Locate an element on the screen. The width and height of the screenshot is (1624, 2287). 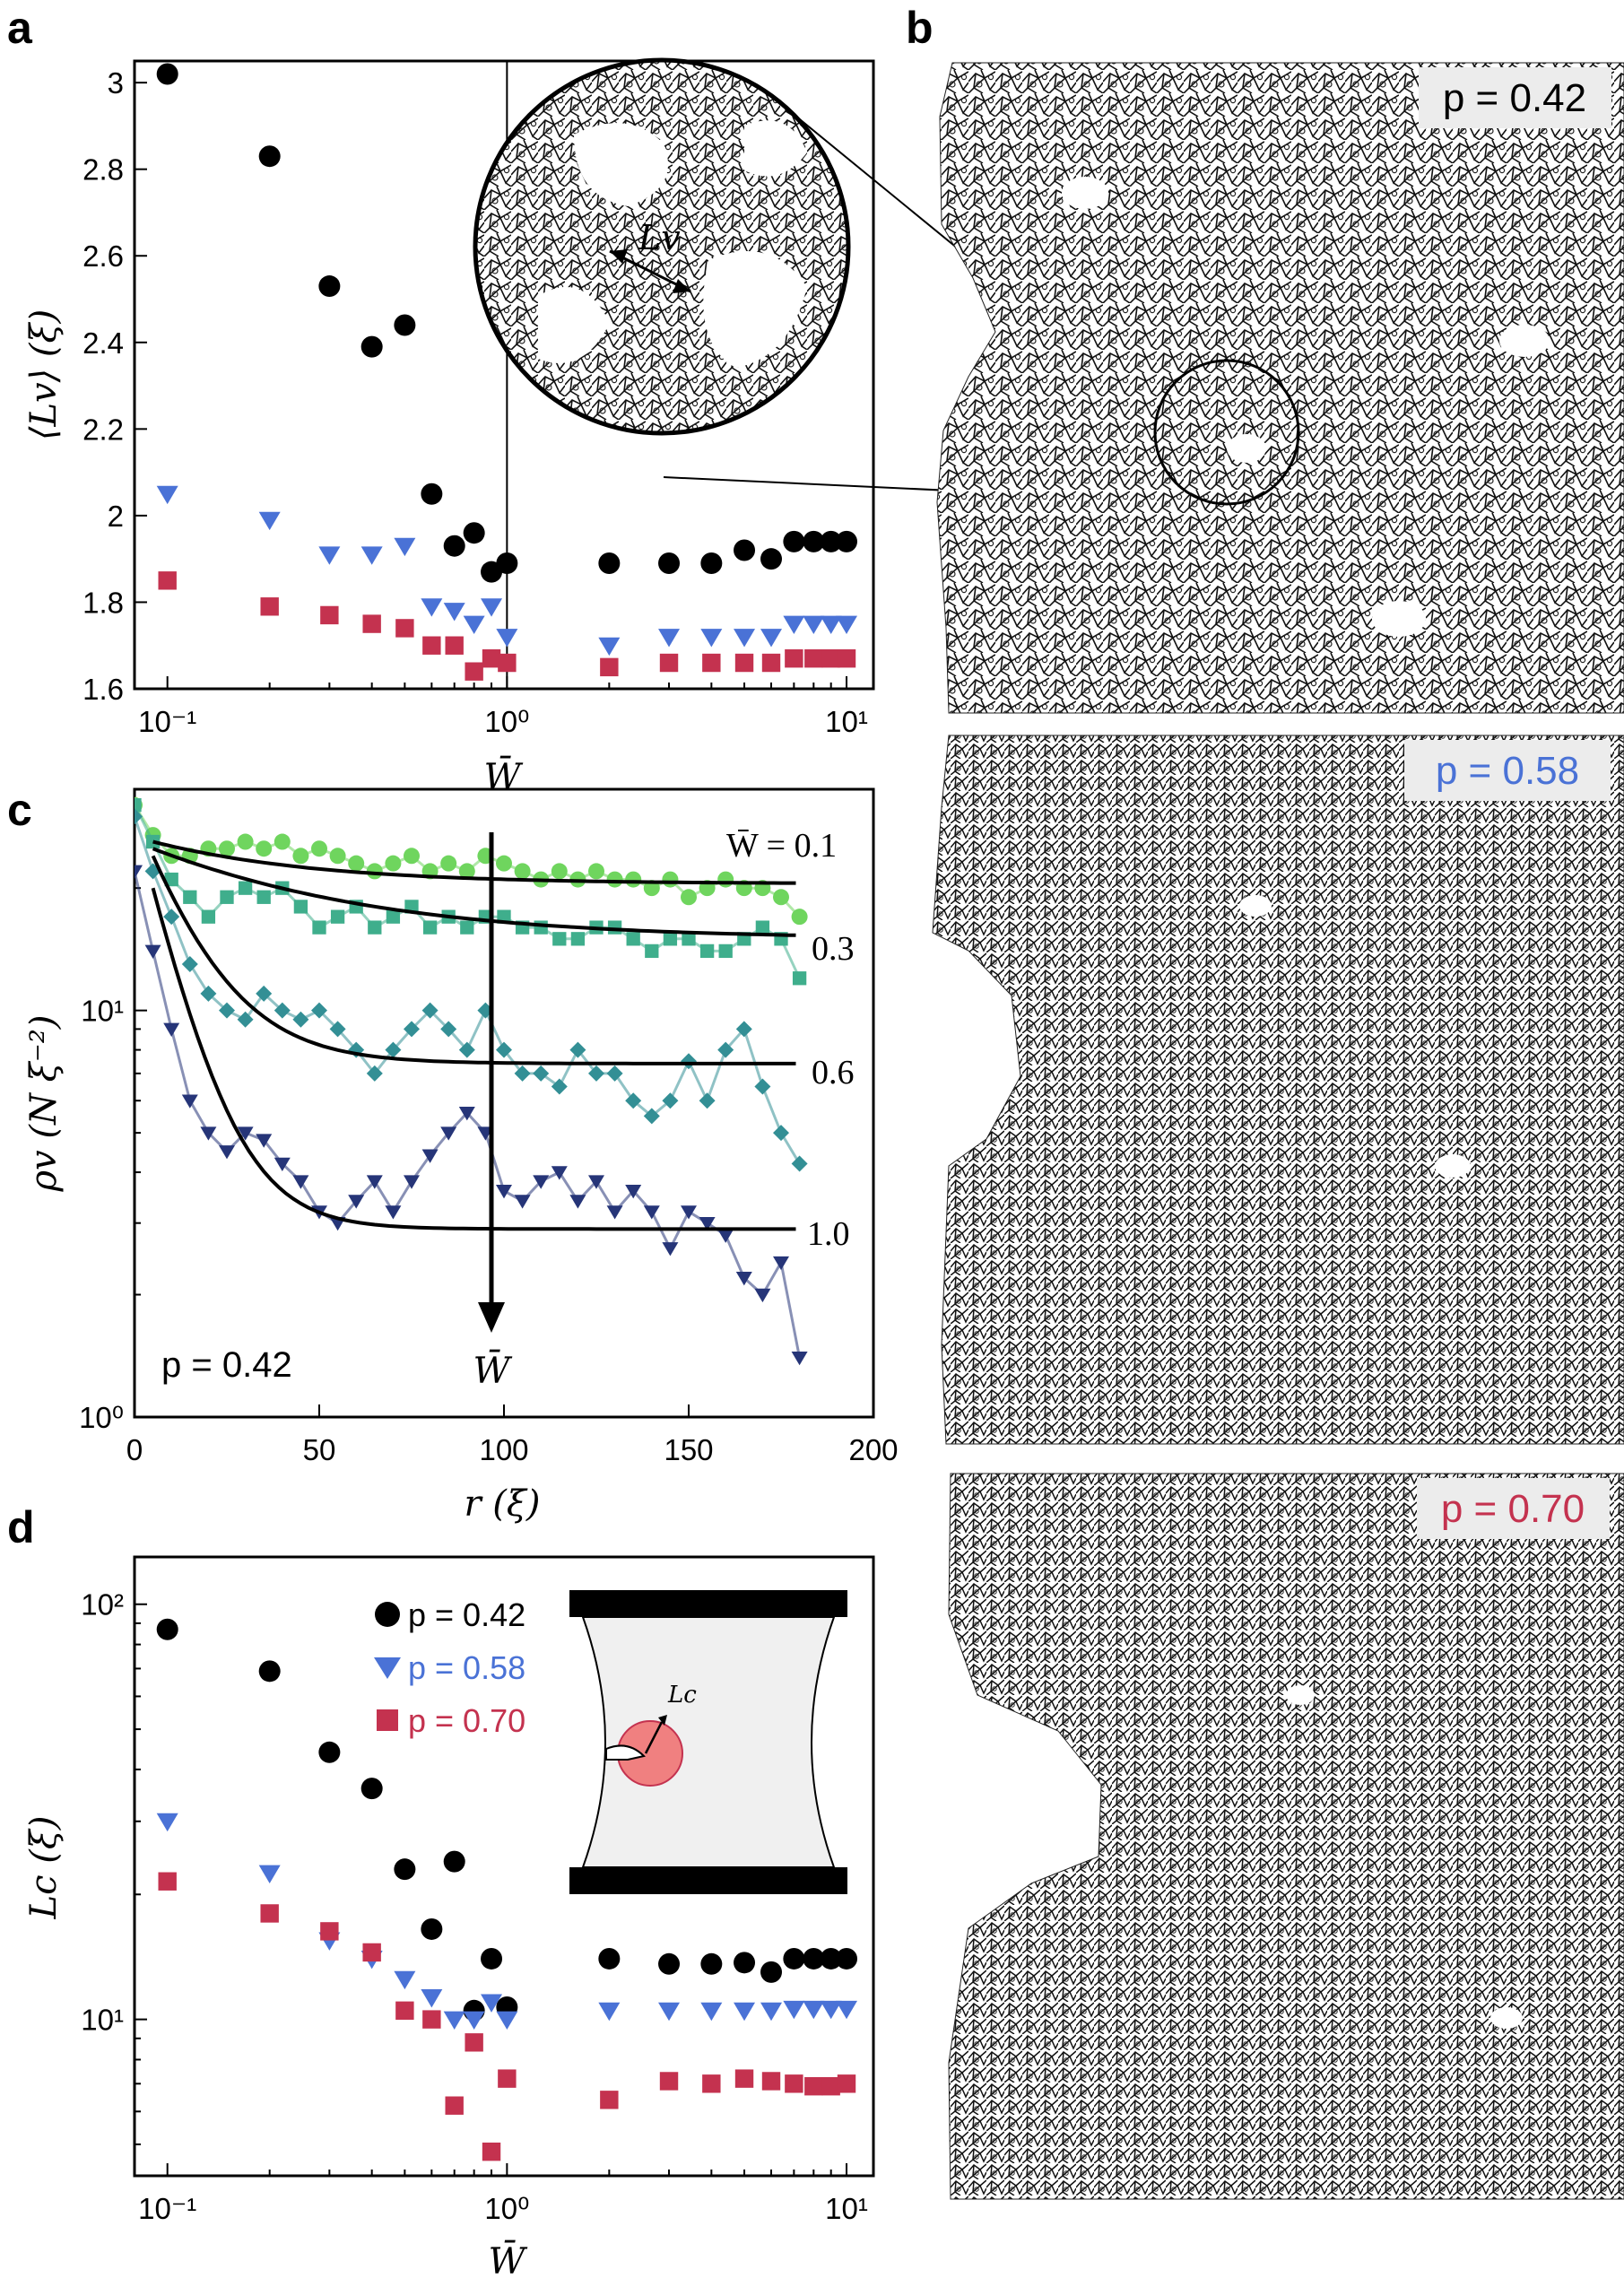
panel-c-fits is located at coordinates (473, 1035).